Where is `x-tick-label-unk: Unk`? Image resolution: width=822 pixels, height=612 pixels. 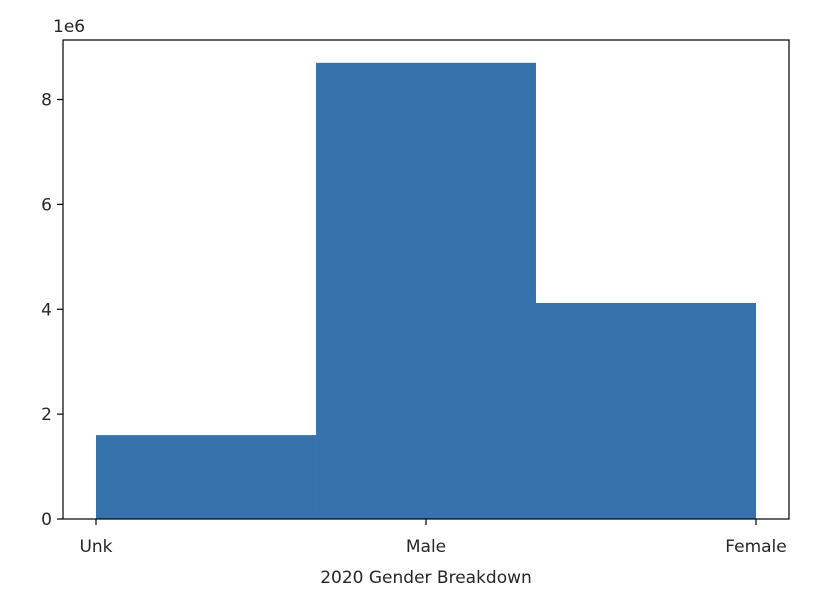
x-tick-label-unk: Unk is located at coordinates (95, 547).